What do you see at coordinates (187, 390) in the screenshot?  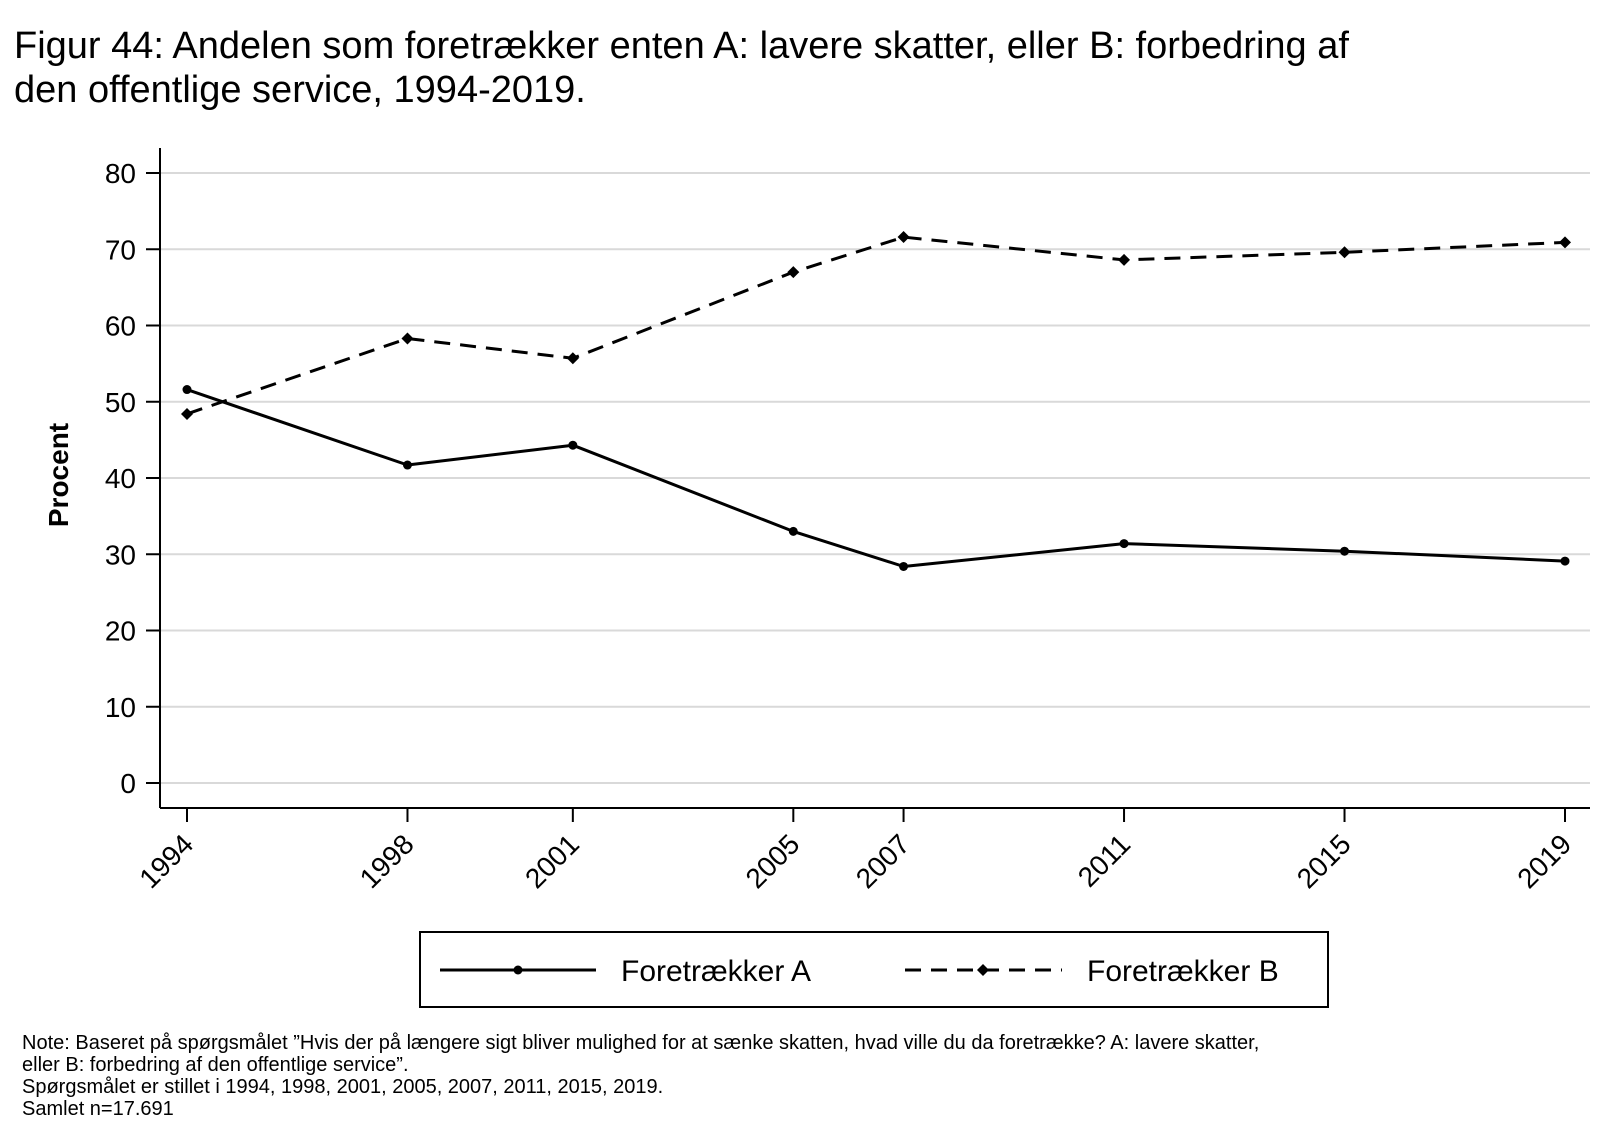 I see `point-a-1994` at bounding box center [187, 390].